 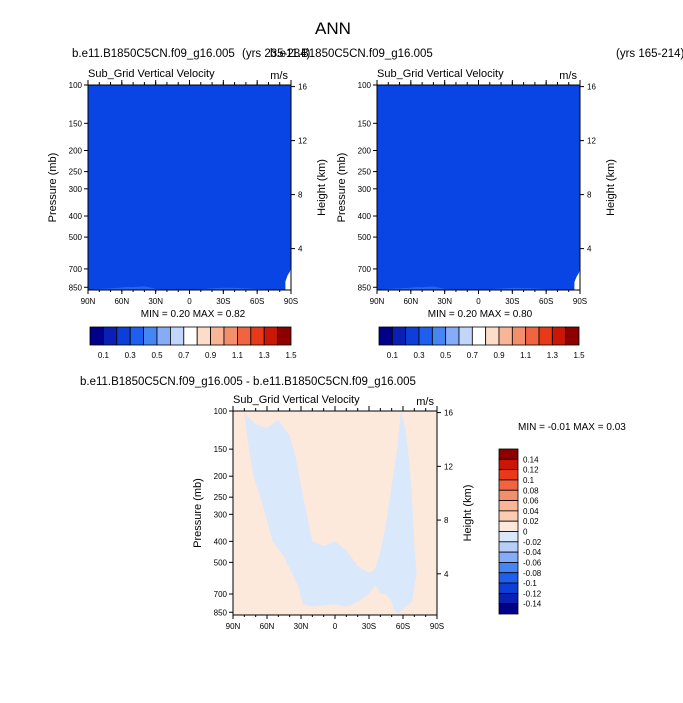 I want to click on colorbar-label: -0.04, so click(x=532, y=552).